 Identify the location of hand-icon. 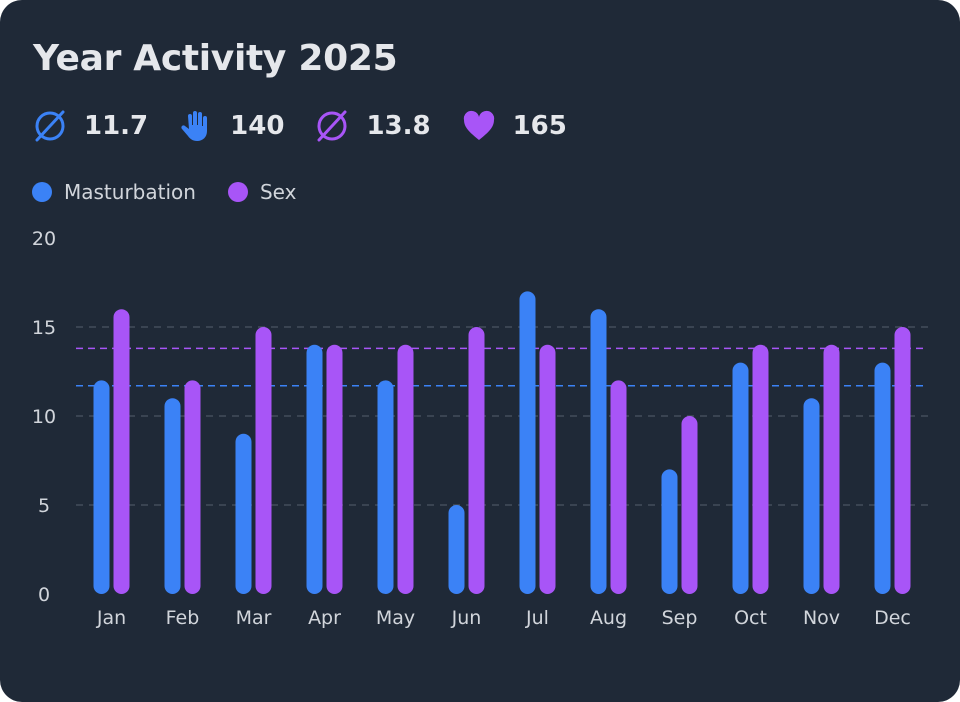
(194, 126).